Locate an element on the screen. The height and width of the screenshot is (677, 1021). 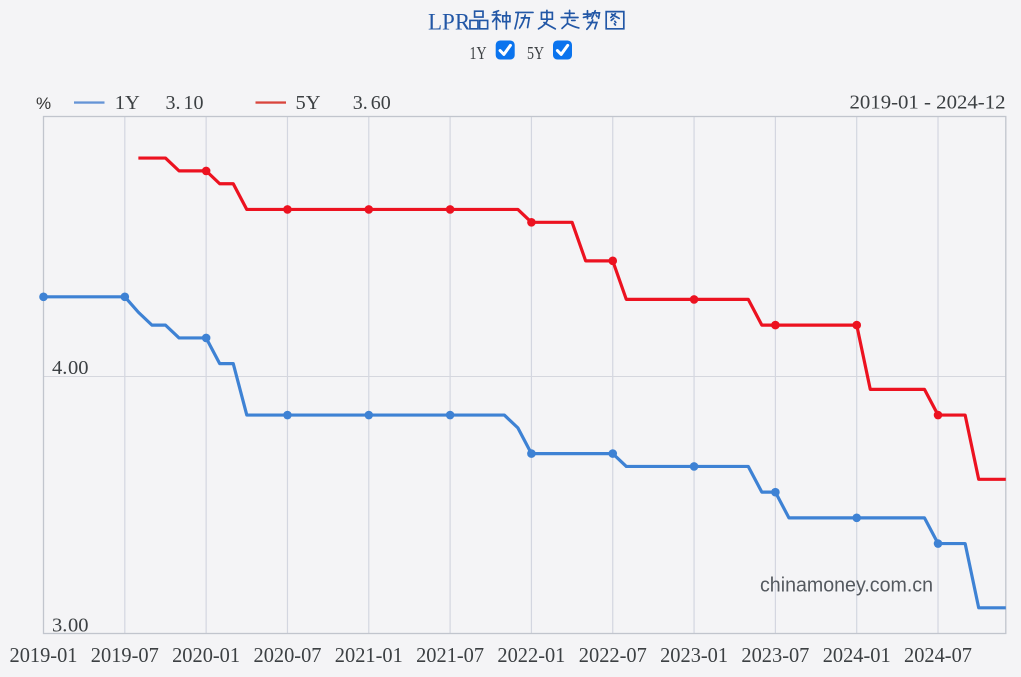
svg-text: chinamoney.com.cn is located at coordinates (846, 585).